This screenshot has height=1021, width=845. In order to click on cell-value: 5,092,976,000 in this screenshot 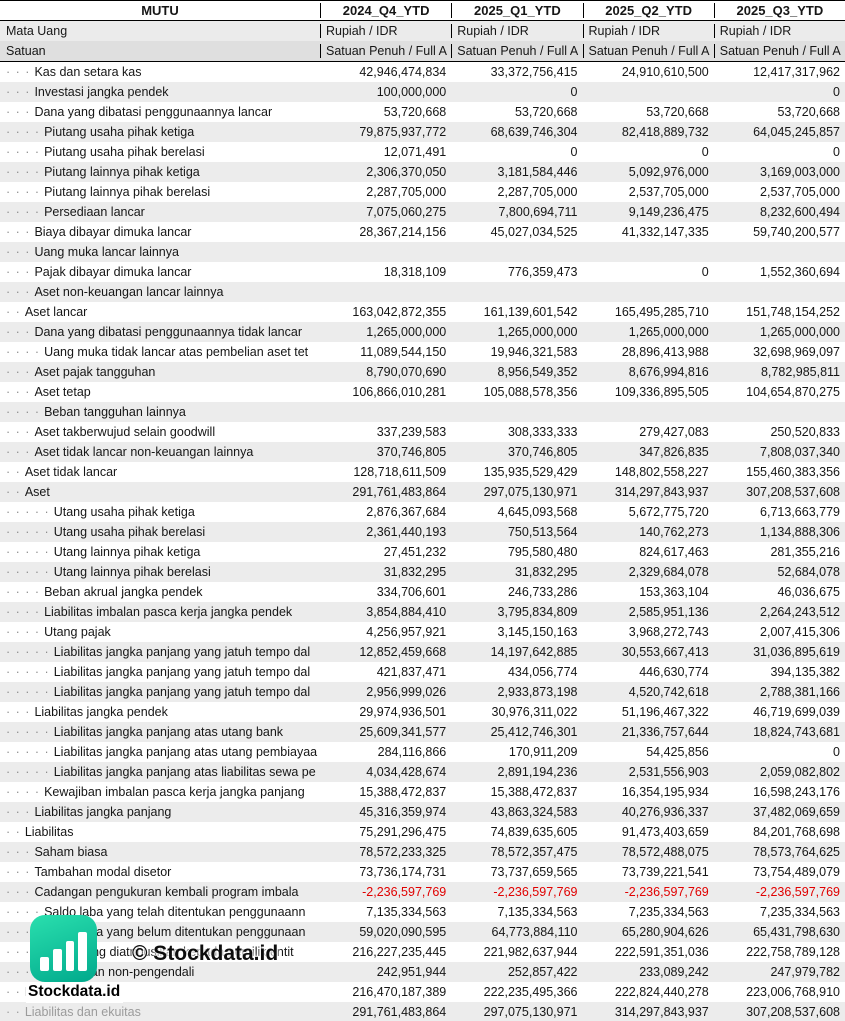, I will do `click(668, 172)`.